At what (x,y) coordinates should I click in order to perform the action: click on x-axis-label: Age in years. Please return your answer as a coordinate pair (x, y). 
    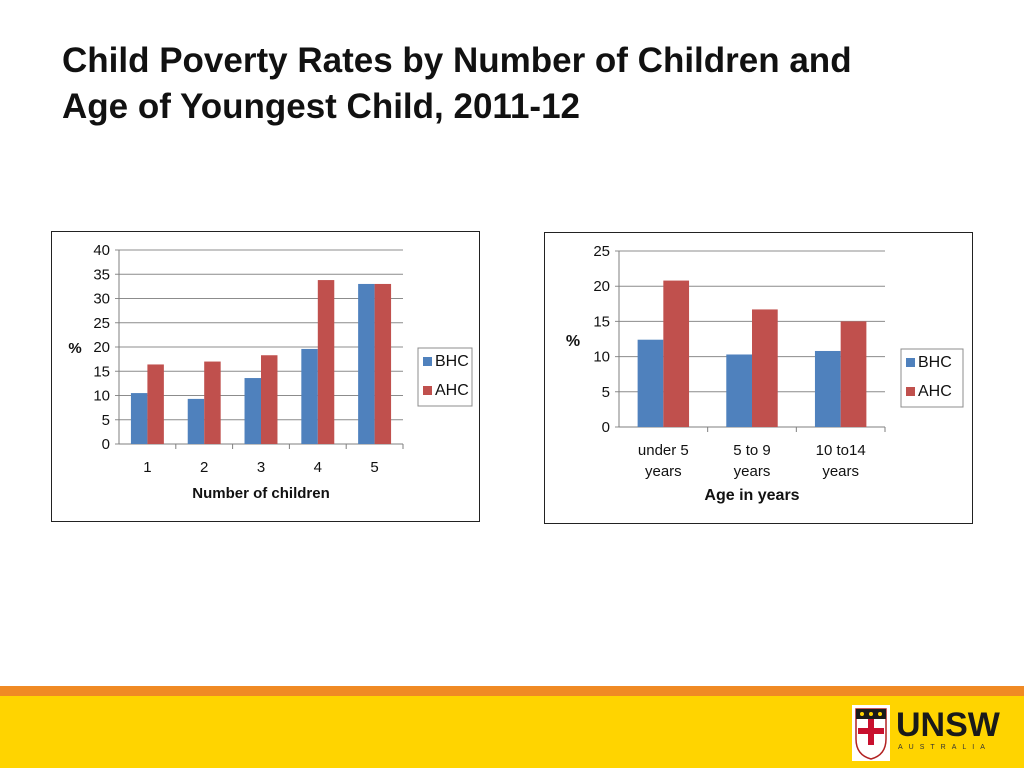
    Looking at the image, I should click on (751, 495).